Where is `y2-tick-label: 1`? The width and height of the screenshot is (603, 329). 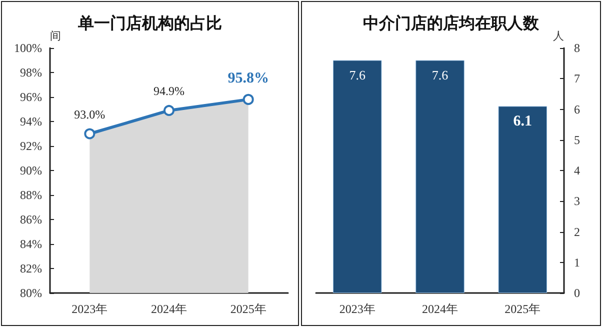 y2-tick-label: 1 is located at coordinates (577, 262).